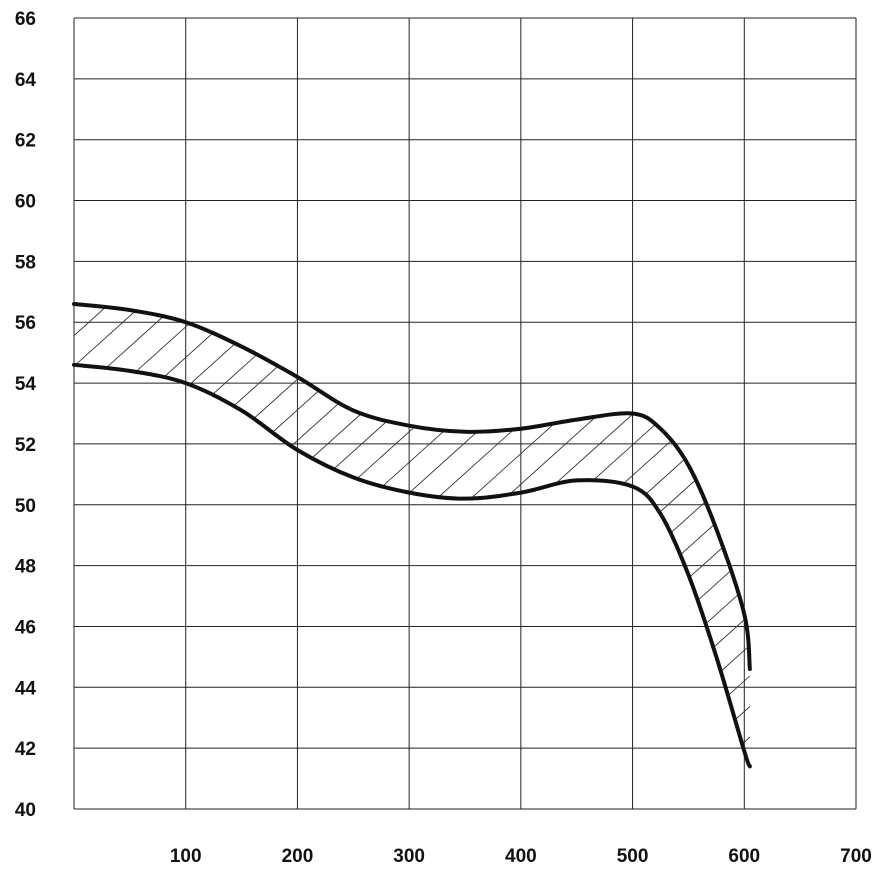 The height and width of the screenshot is (873, 891). What do you see at coordinates (744, 856) in the screenshot?
I see `x-tick-label: 600` at bounding box center [744, 856].